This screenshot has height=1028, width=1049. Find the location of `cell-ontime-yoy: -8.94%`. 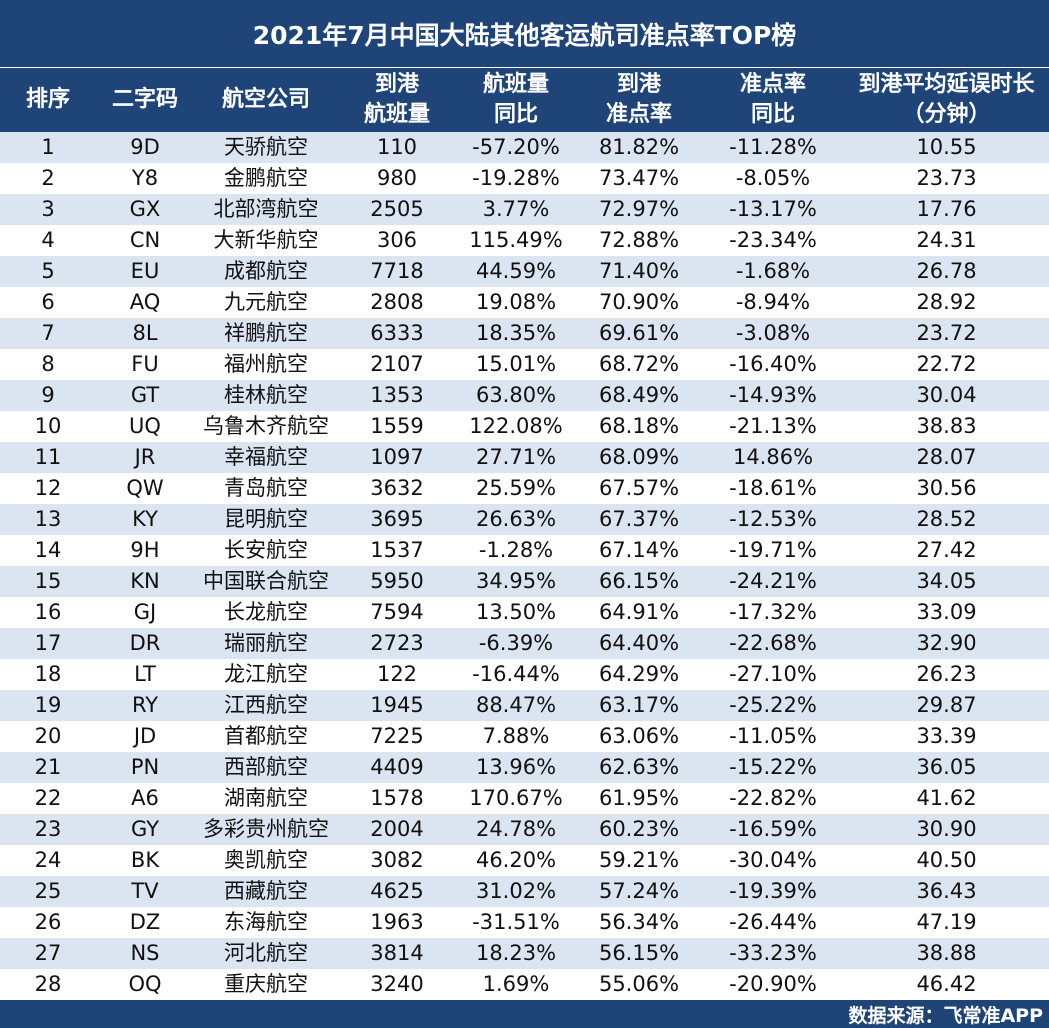

cell-ontime-yoy: -8.94% is located at coordinates (773, 302).